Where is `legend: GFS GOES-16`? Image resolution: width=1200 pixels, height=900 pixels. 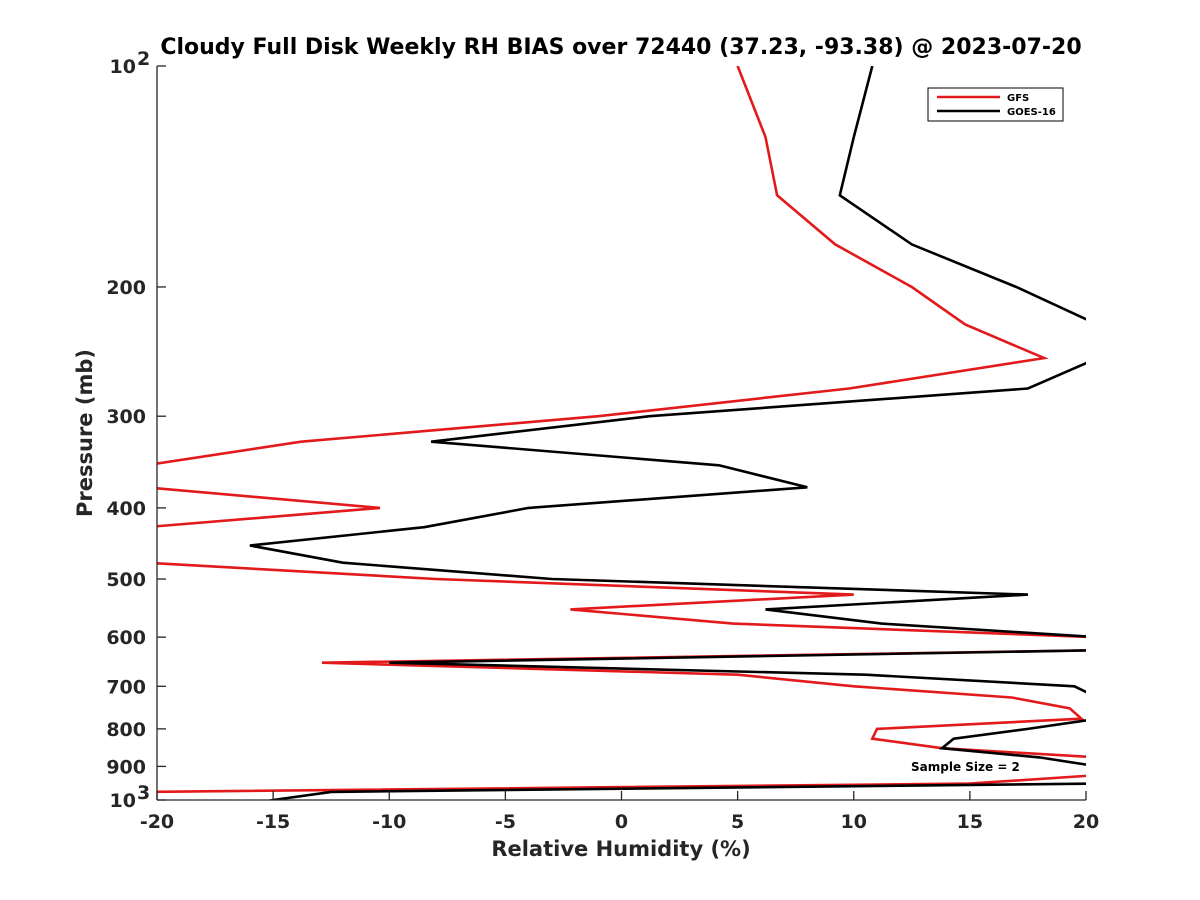 legend: GFS GOES-16 is located at coordinates (995, 104).